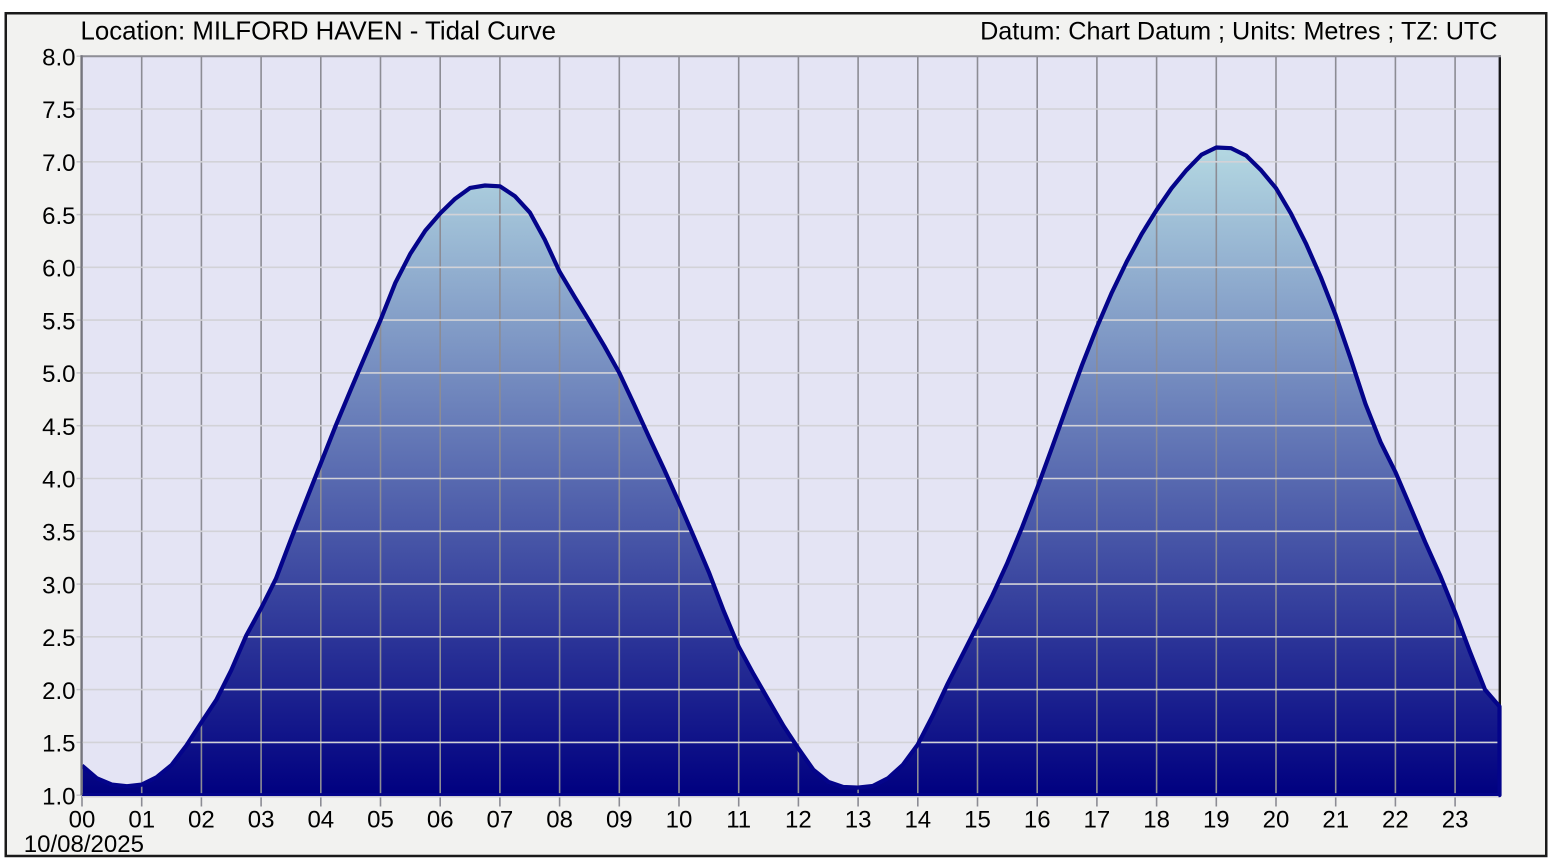 This screenshot has width=1556, height=868. What do you see at coordinates (58, 691) in the screenshot?
I see `svg-text: 2.0` at bounding box center [58, 691].